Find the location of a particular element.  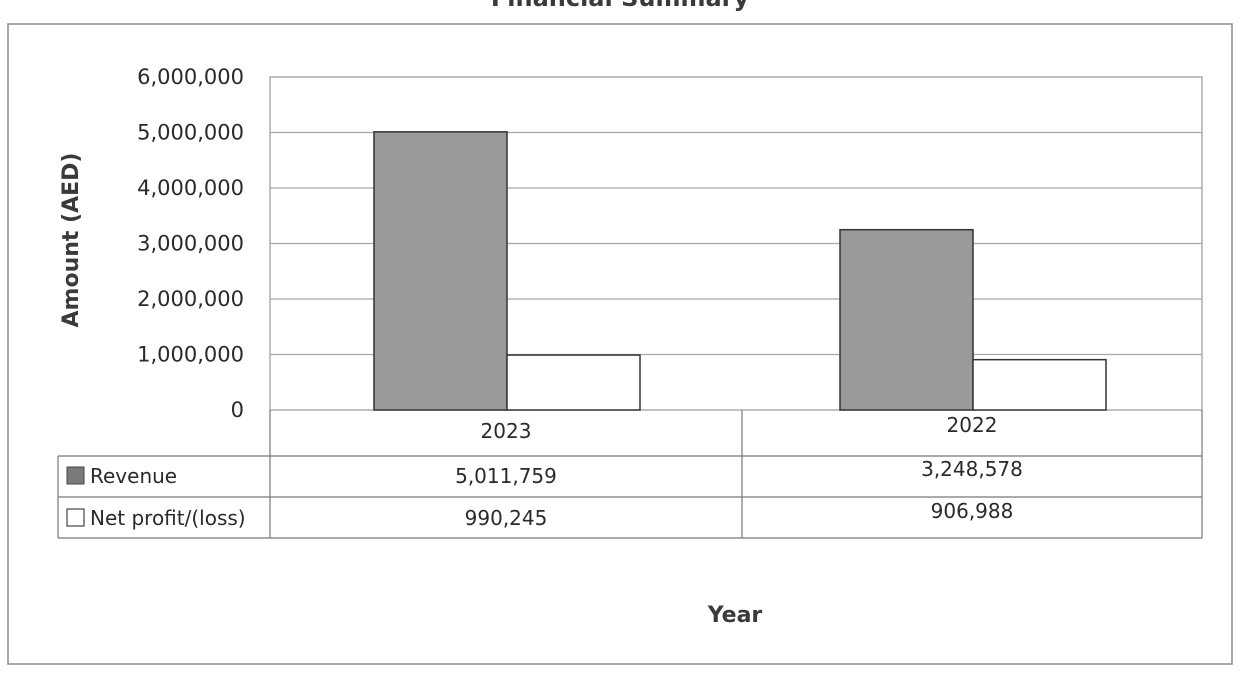

table-value-revenue-2023: 5,011,759 is located at coordinates (506, 476).